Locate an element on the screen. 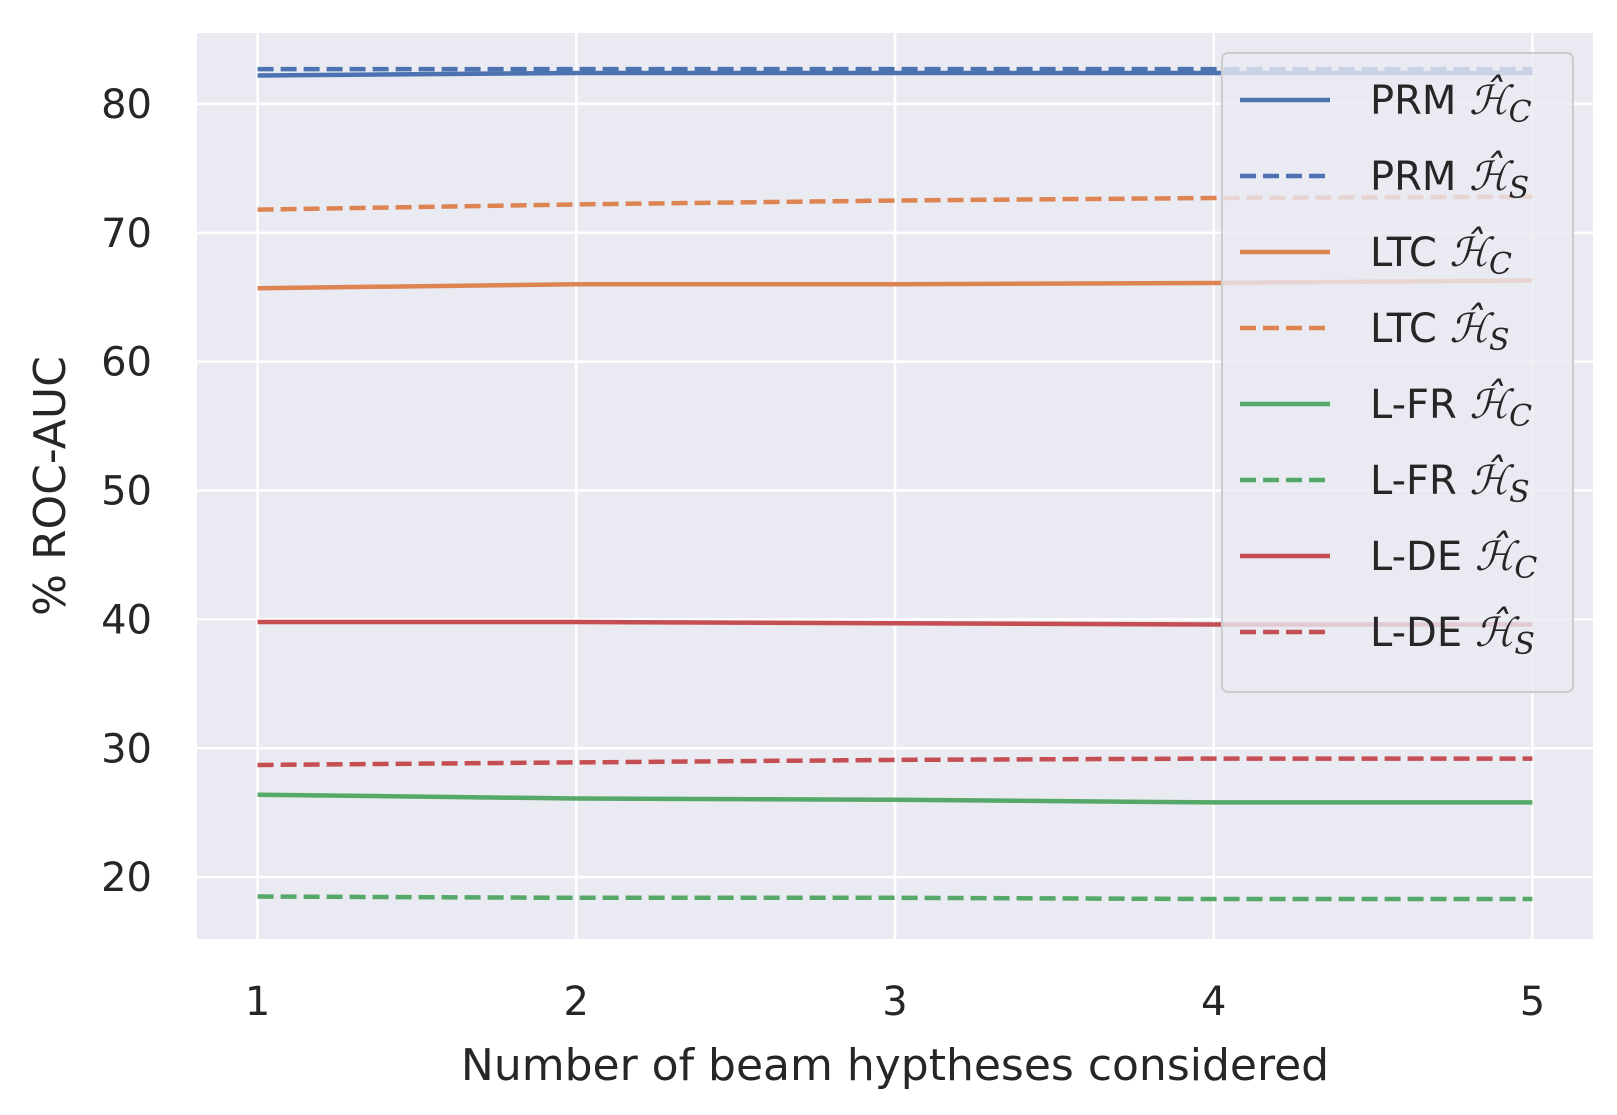 This screenshot has width=1617, height=1115. legend-label: PRM ℋ̂C is located at coordinates (1451, 102).